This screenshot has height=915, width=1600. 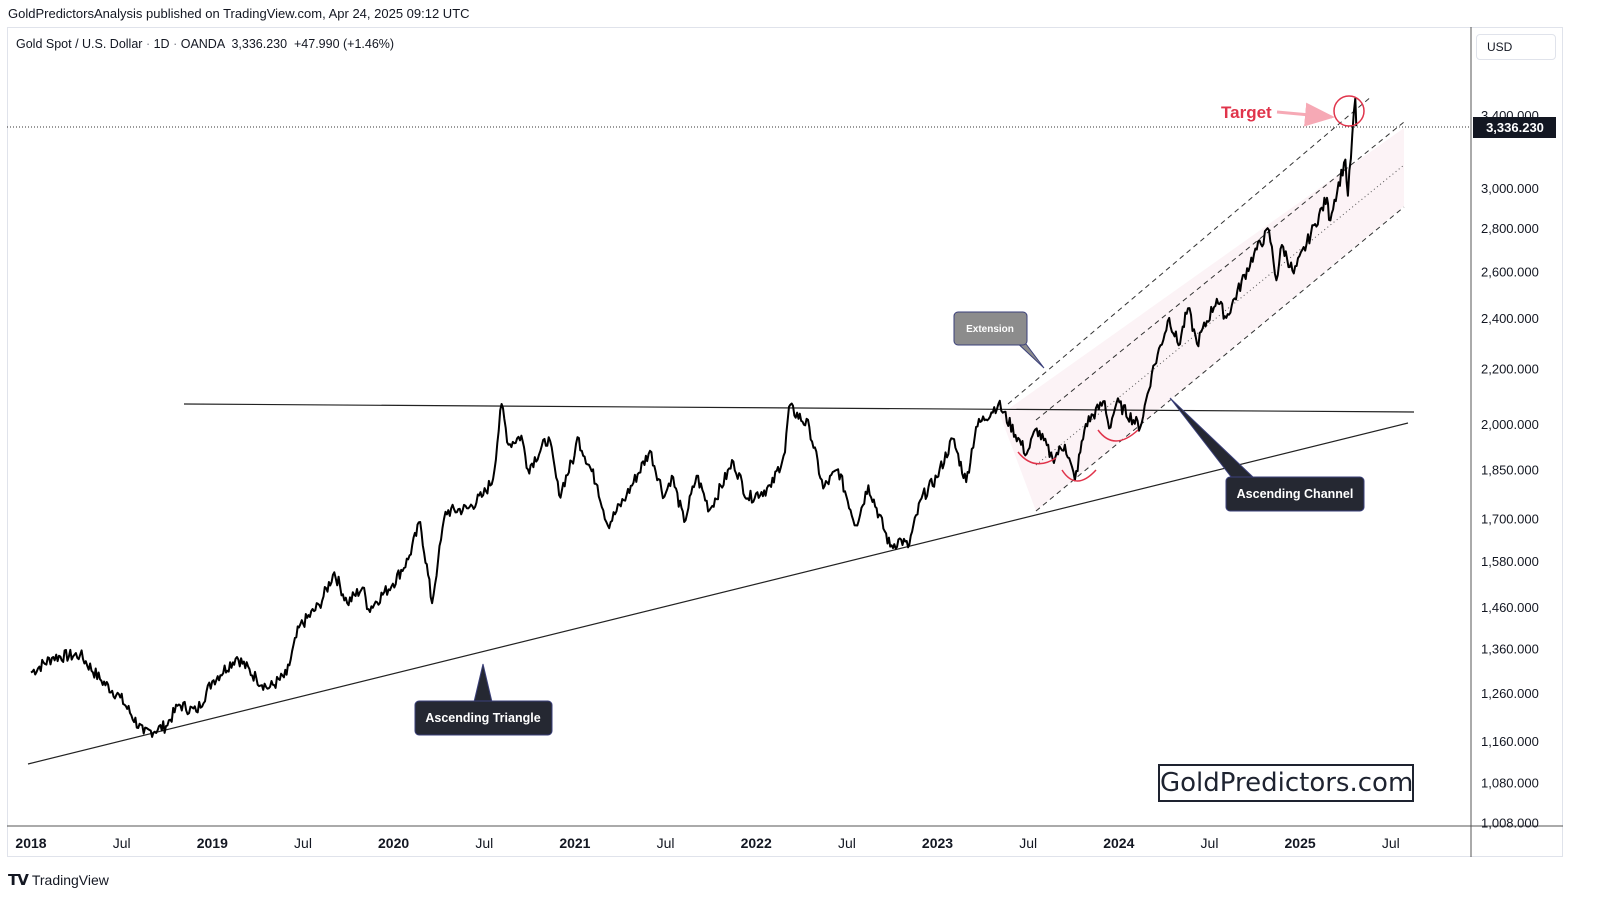 What do you see at coordinates (1246, 112) in the screenshot?
I see `target-label: Target` at bounding box center [1246, 112].